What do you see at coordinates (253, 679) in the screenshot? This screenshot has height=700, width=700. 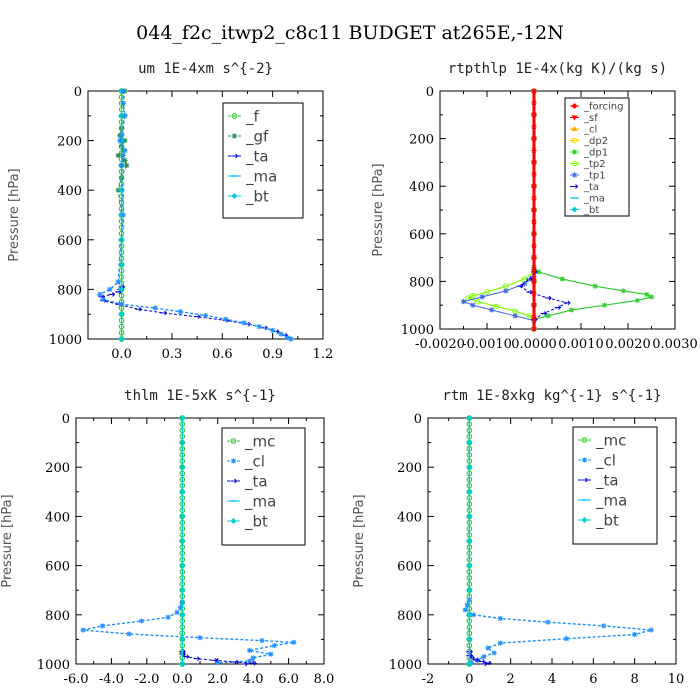 I see `x-tick-label: 4.0` at bounding box center [253, 679].